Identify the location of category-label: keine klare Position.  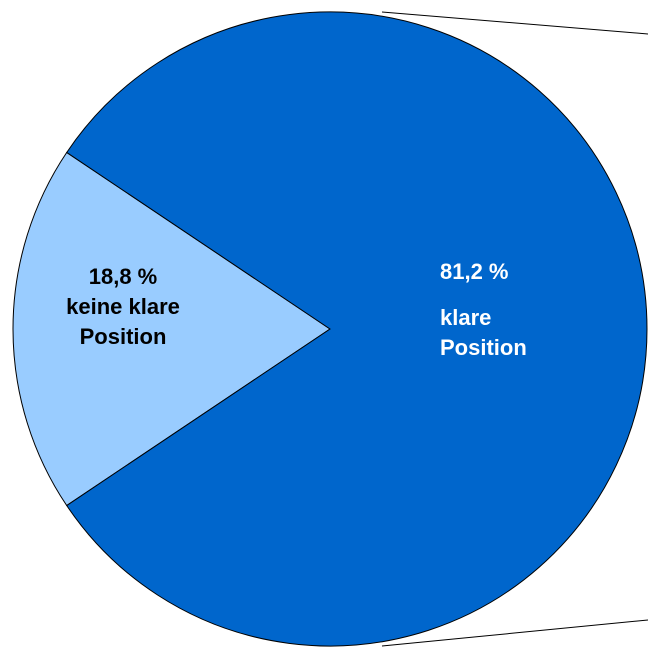
(123, 321).